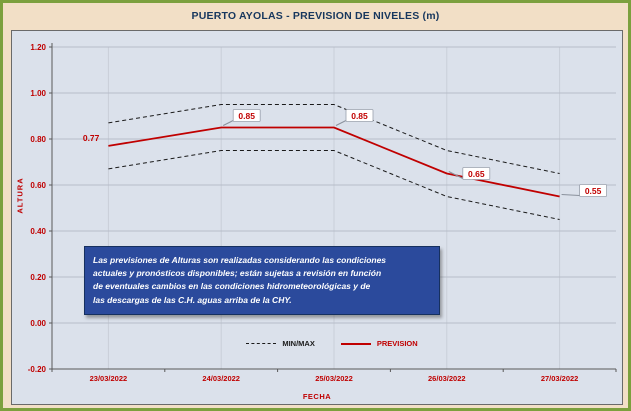  I want to click on legend-label-prevision: PREVISION, so click(397, 343).